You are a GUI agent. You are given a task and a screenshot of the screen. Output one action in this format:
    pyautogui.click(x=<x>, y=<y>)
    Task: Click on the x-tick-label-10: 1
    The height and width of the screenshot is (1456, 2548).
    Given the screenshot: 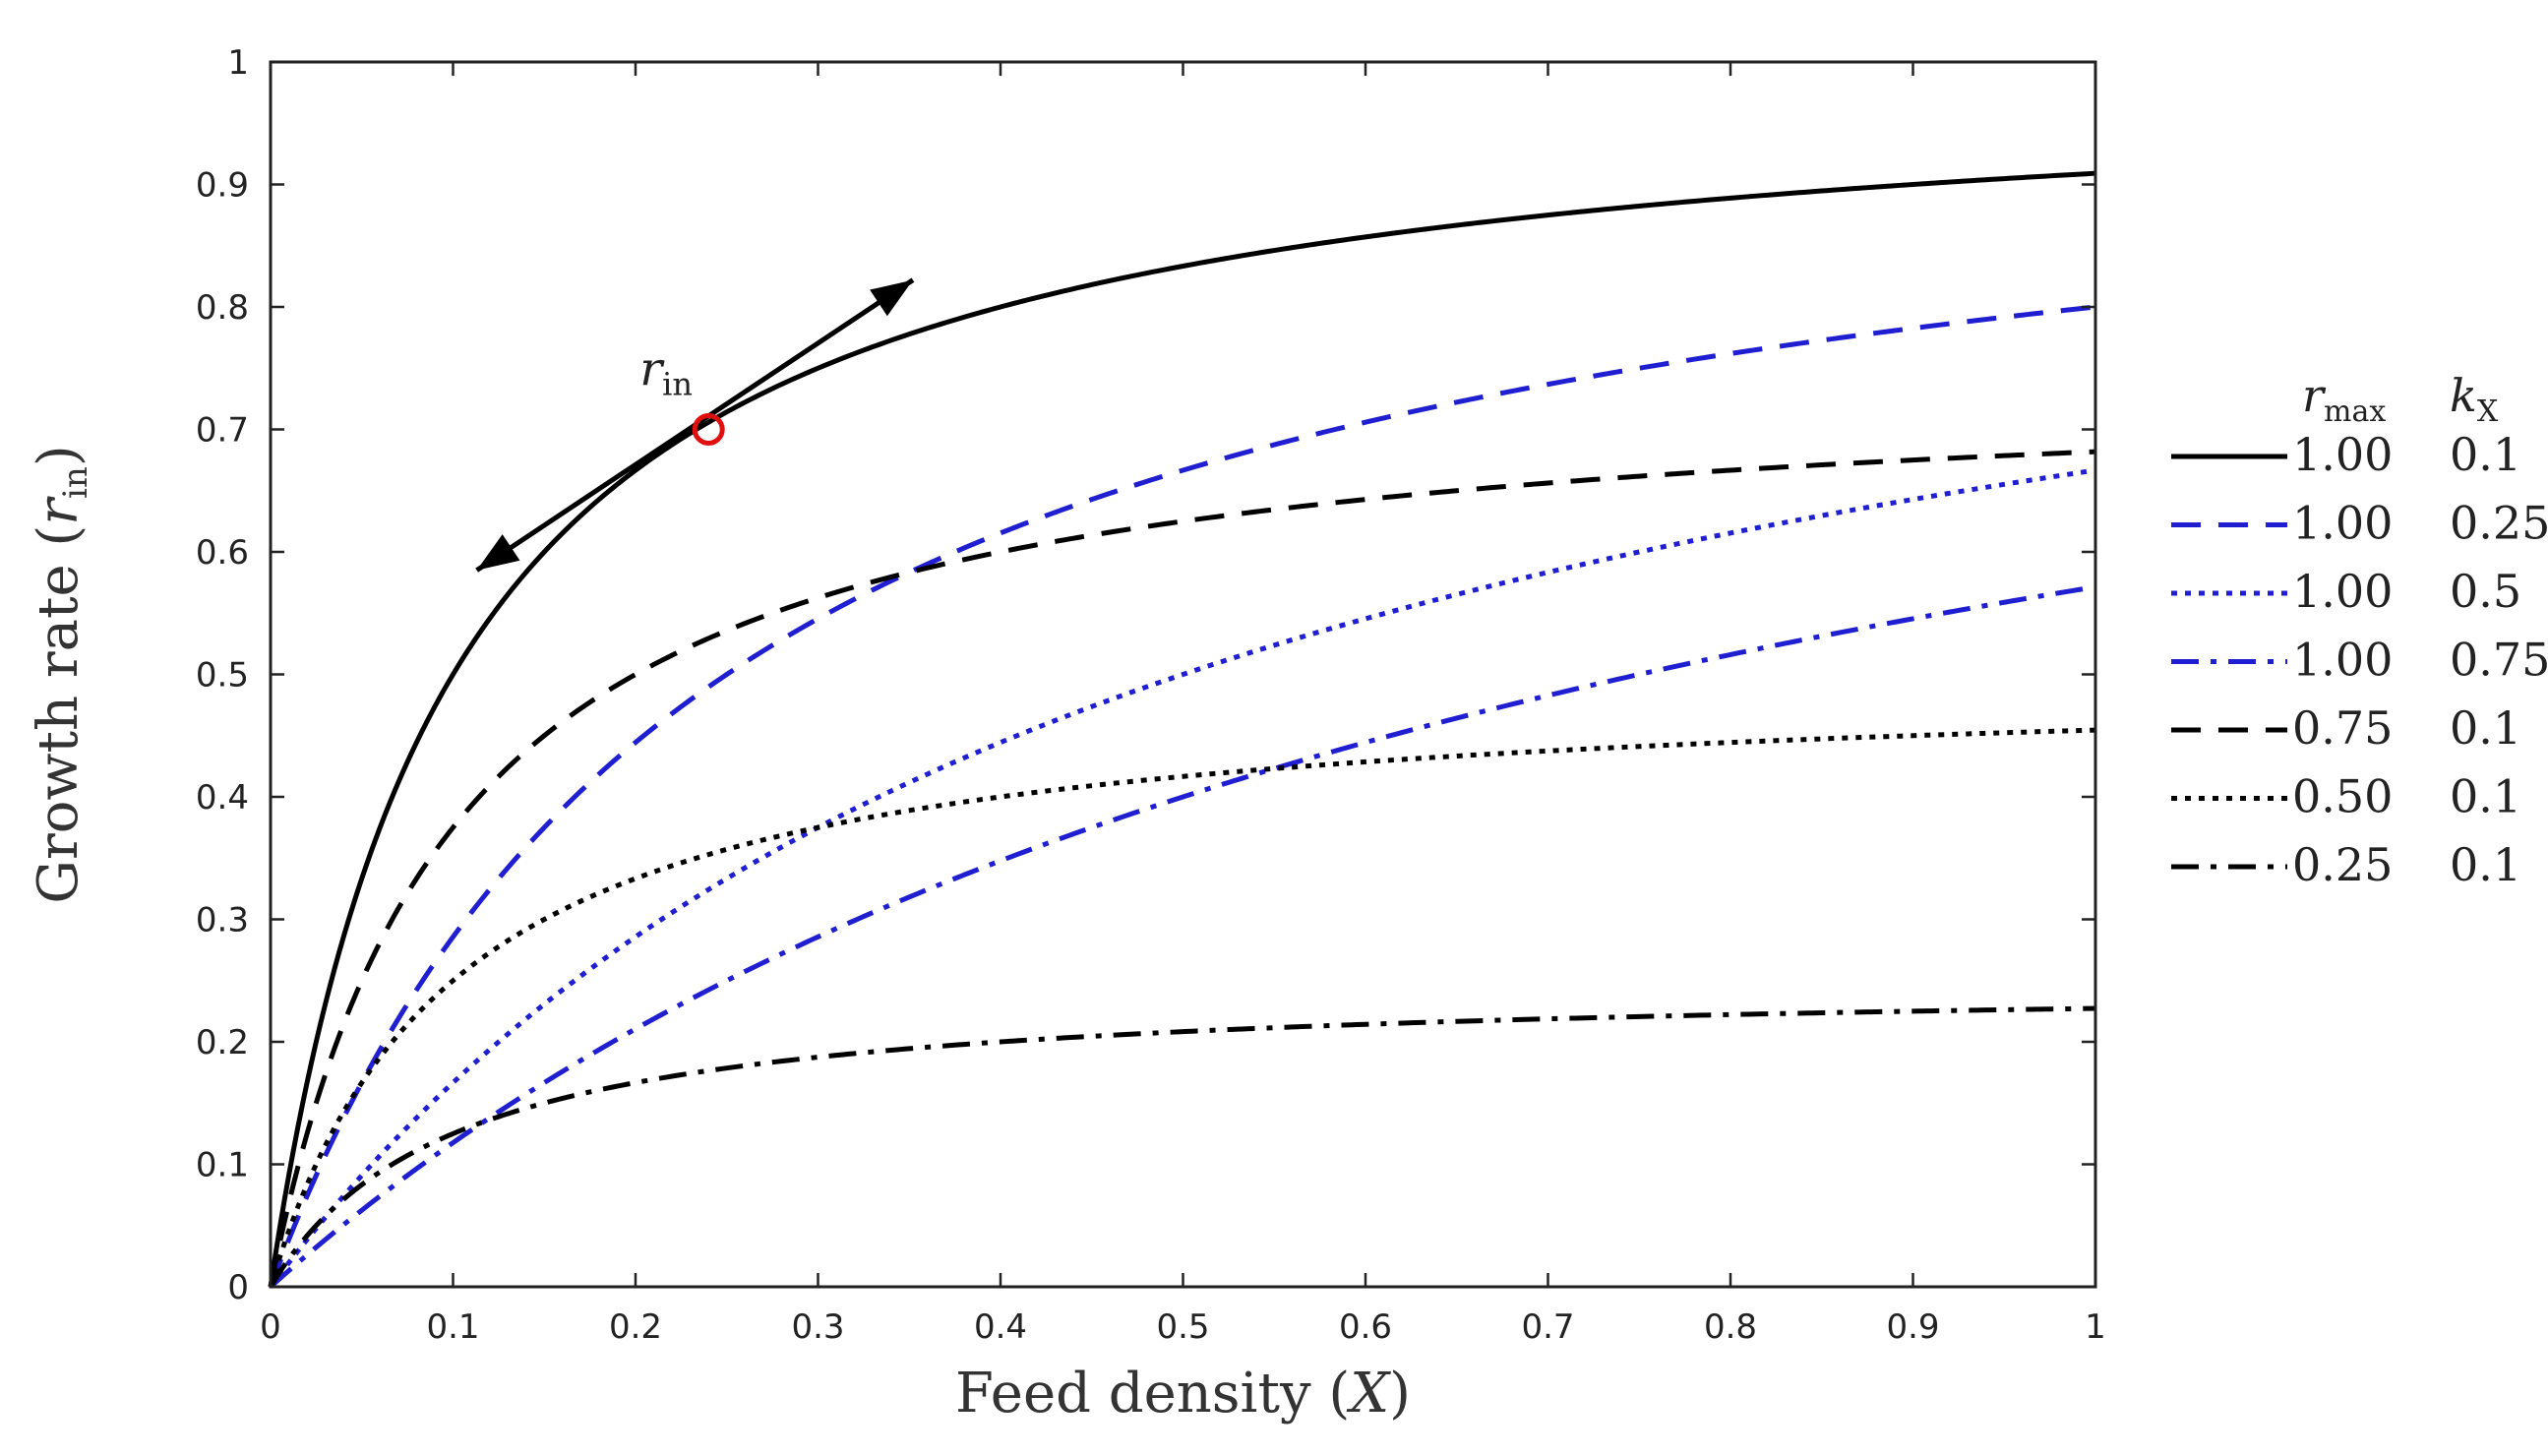 What is the action you would take?
    pyautogui.click(x=2095, y=1327)
    